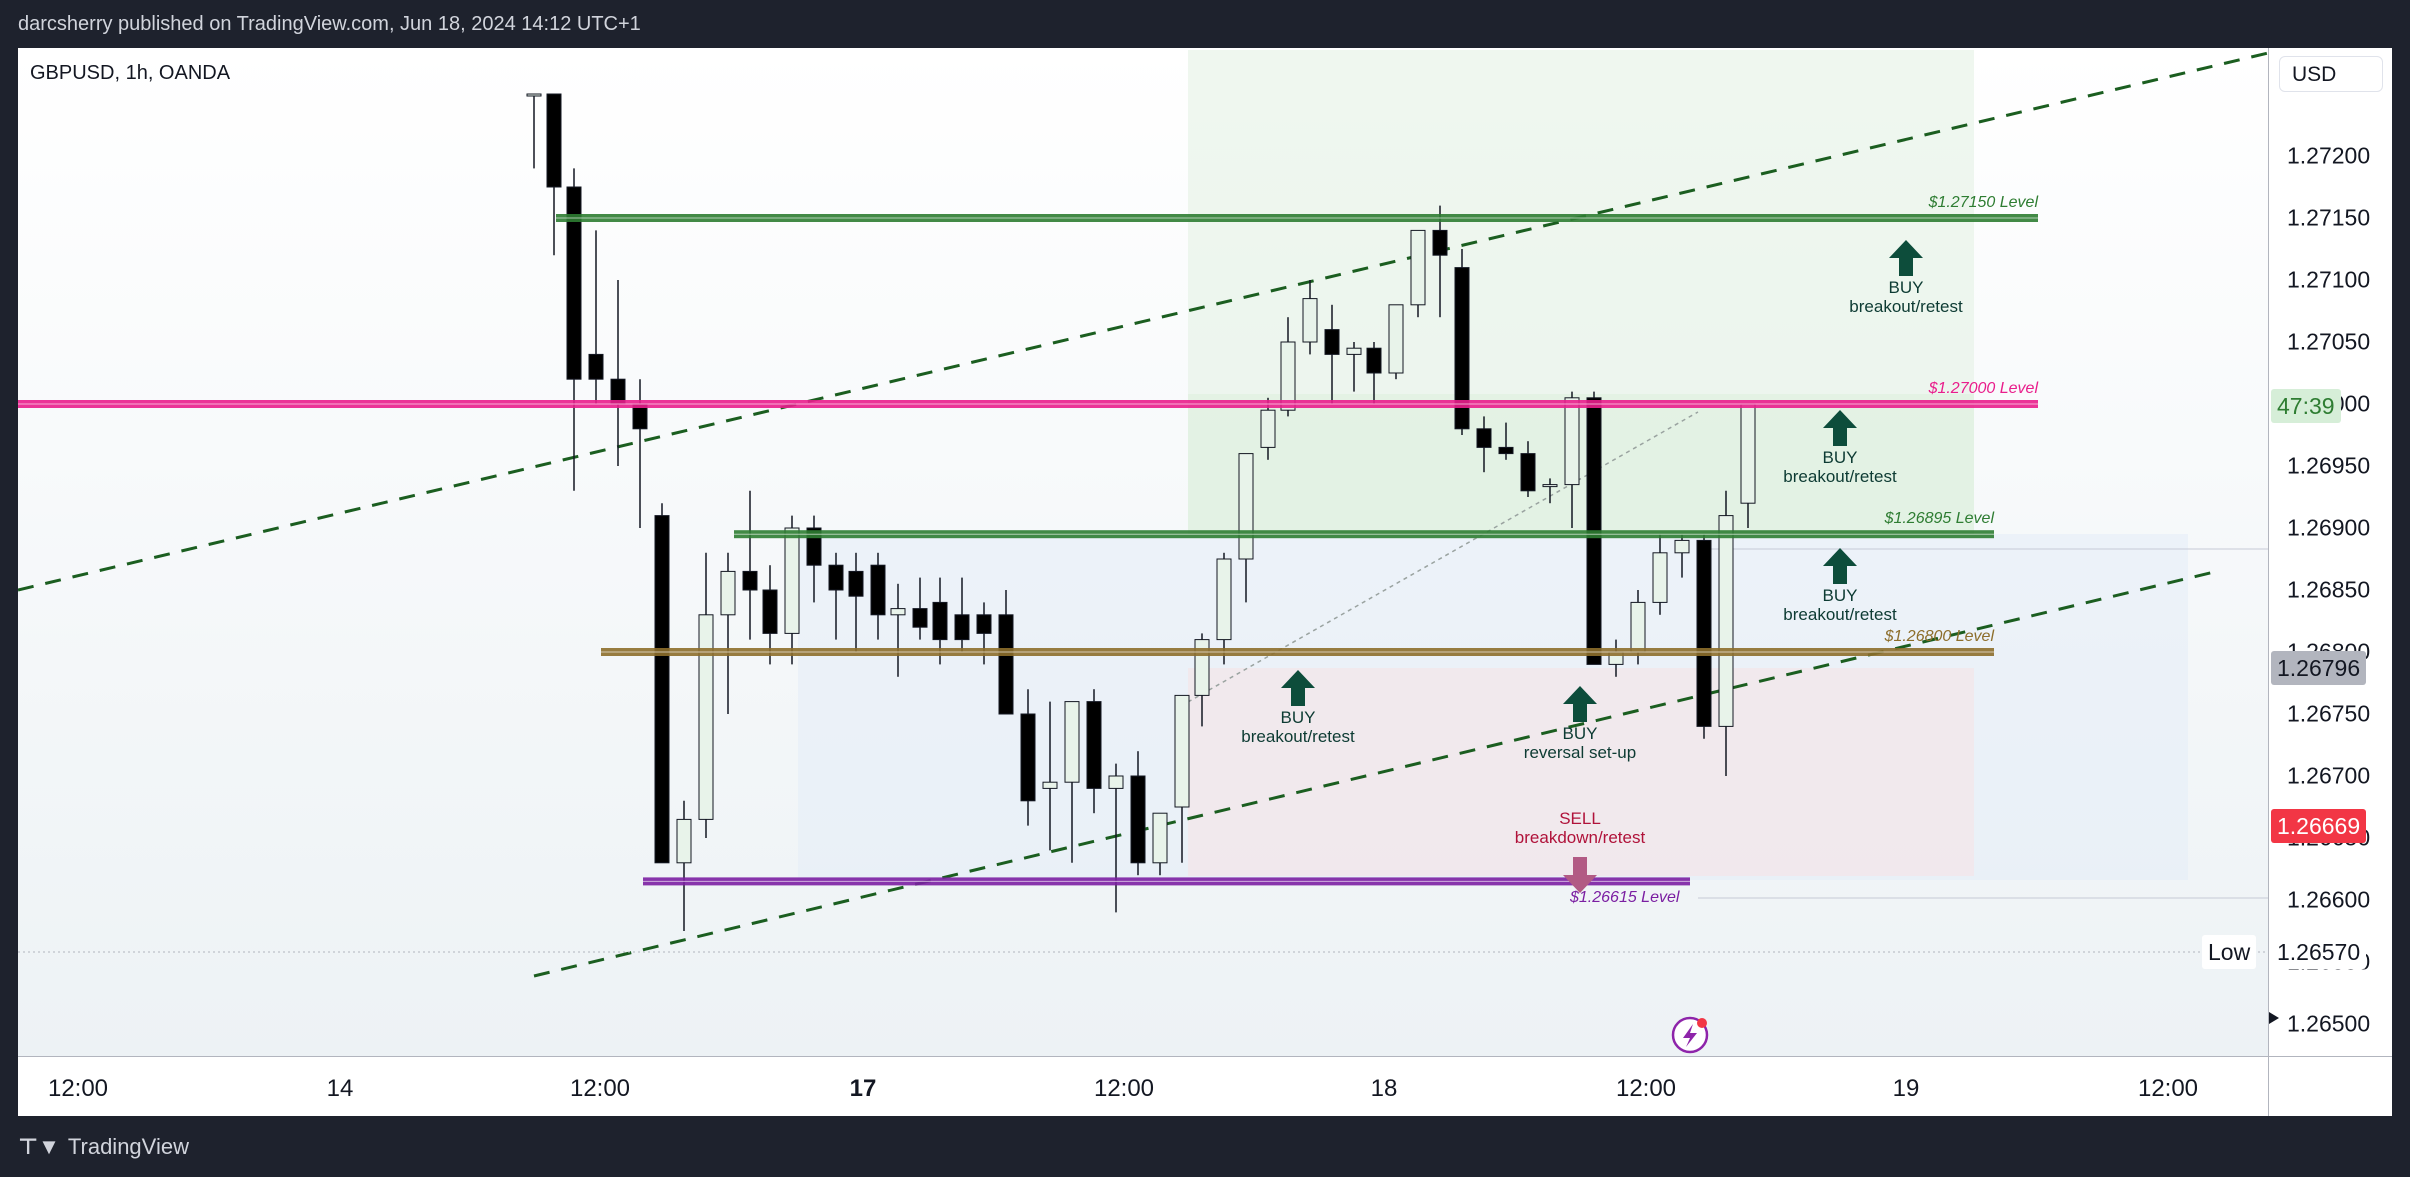  What do you see at coordinates (2329, 527) in the screenshot?
I see `price-tick-label: 1.26900` at bounding box center [2329, 527].